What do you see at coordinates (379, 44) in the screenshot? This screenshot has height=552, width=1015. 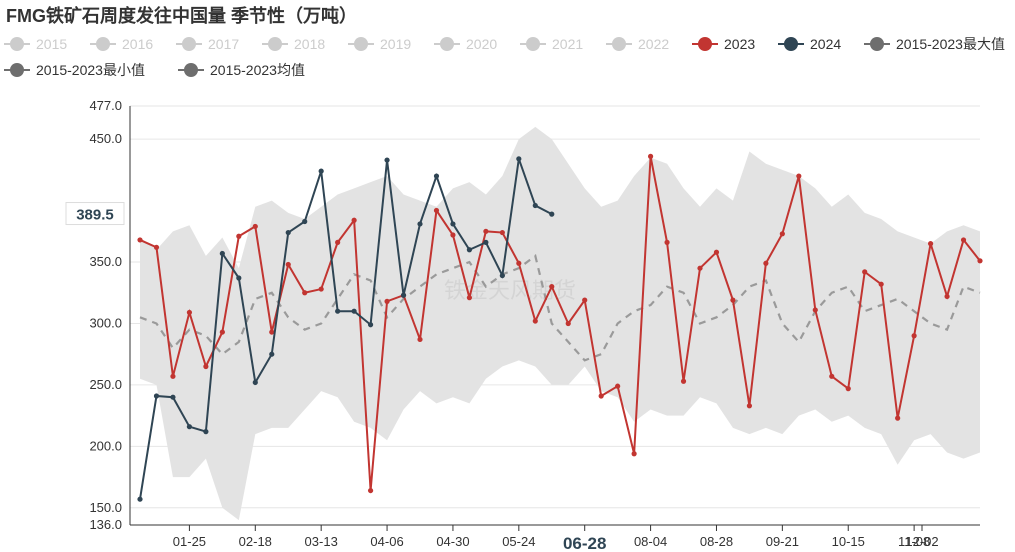 I see `legend-item-2019: 2019` at bounding box center [379, 44].